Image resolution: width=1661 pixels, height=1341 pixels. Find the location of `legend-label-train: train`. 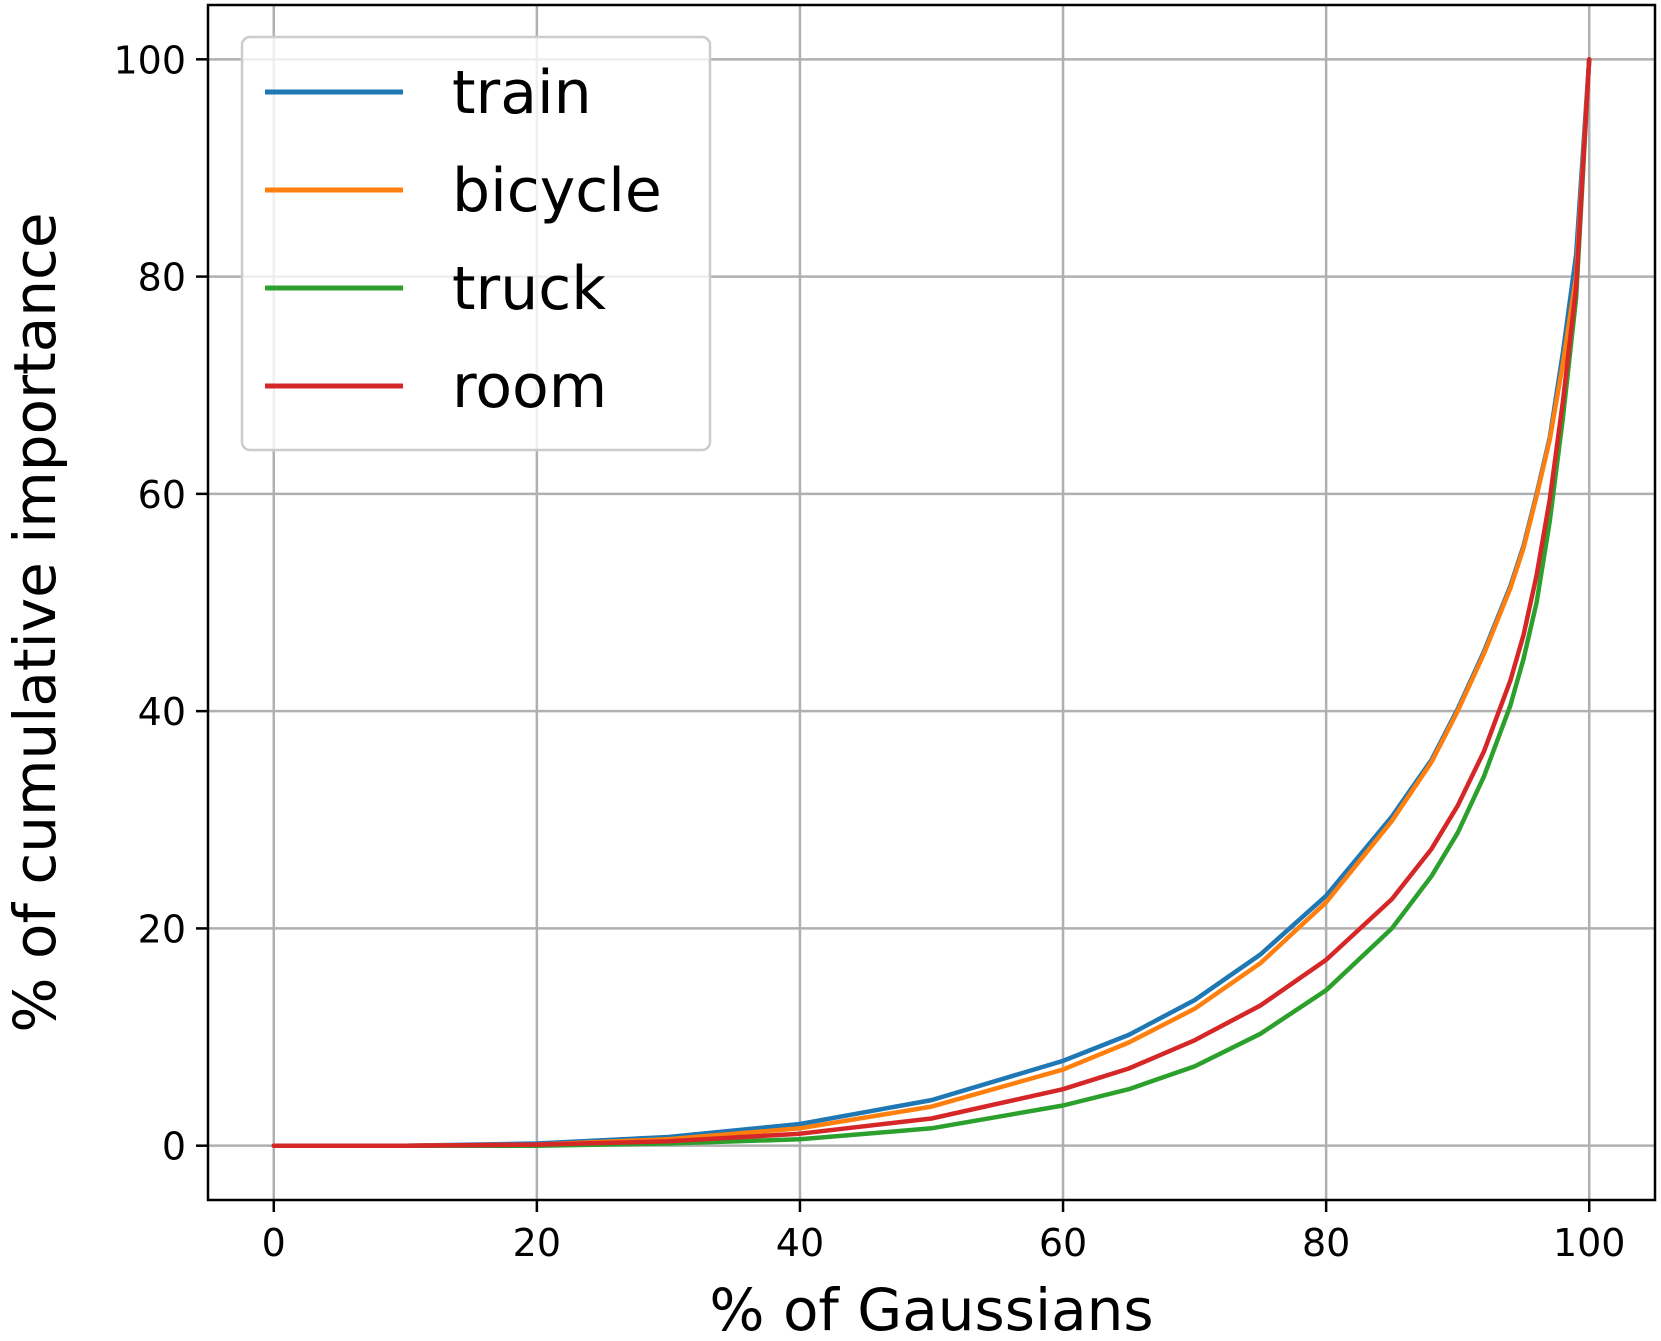

legend-label-train: train is located at coordinates (522, 93).